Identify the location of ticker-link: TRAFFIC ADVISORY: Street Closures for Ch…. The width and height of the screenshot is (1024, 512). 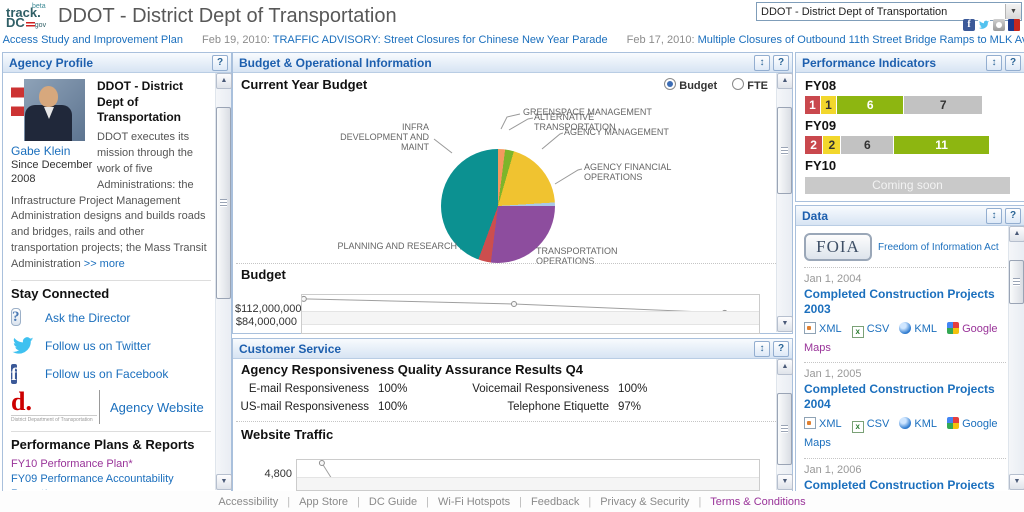
(440, 40).